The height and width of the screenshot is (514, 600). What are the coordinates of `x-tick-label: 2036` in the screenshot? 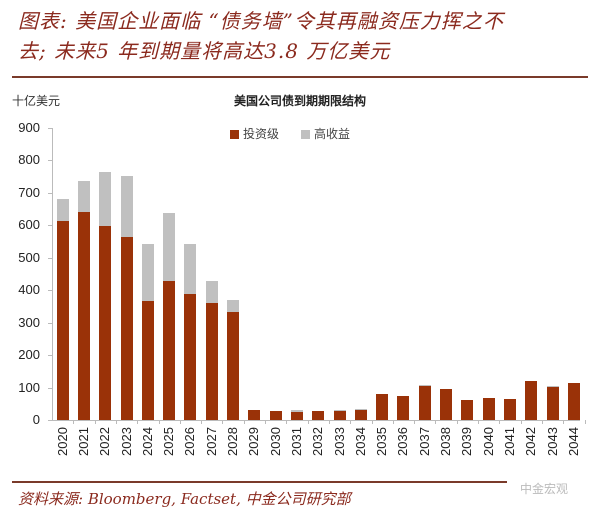 It's located at (403, 441).